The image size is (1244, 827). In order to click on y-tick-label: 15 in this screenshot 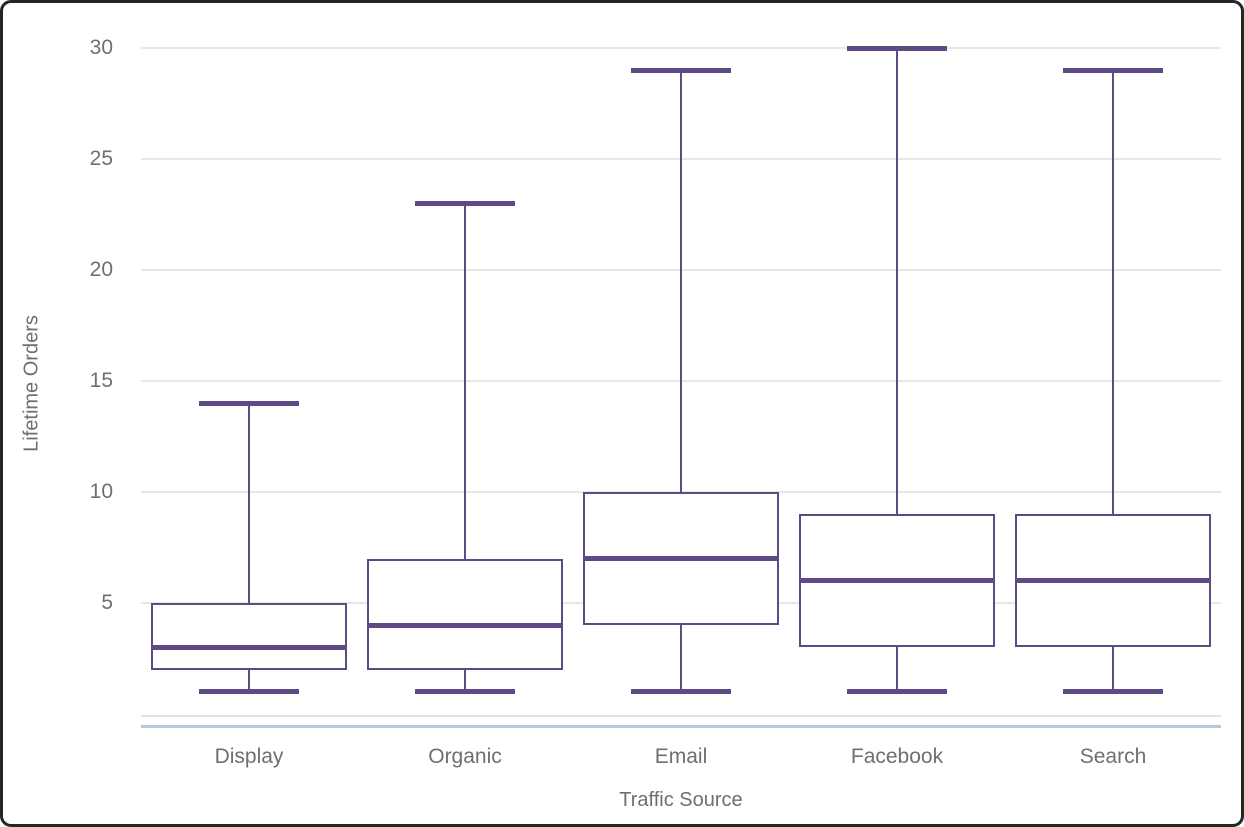, I will do `click(101, 380)`.